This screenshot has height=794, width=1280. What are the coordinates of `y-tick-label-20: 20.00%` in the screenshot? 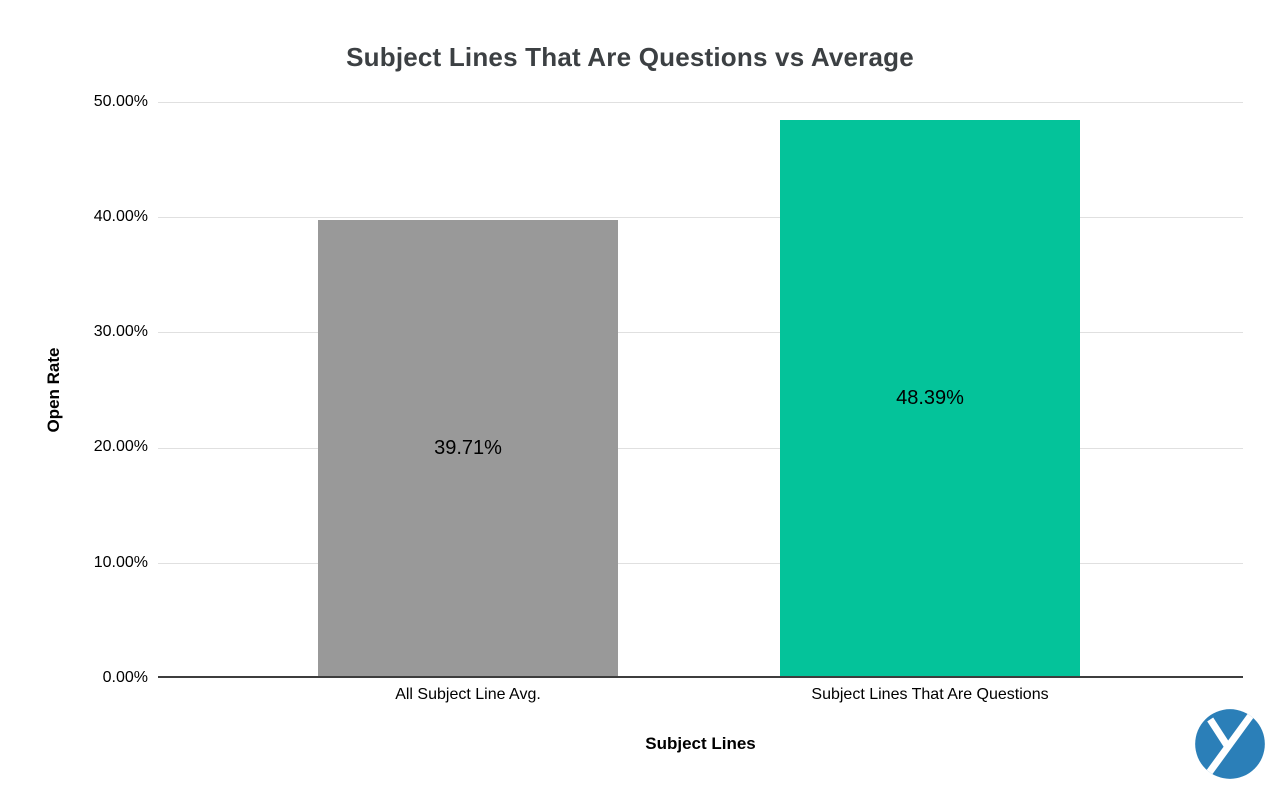 It's located at (120, 446).